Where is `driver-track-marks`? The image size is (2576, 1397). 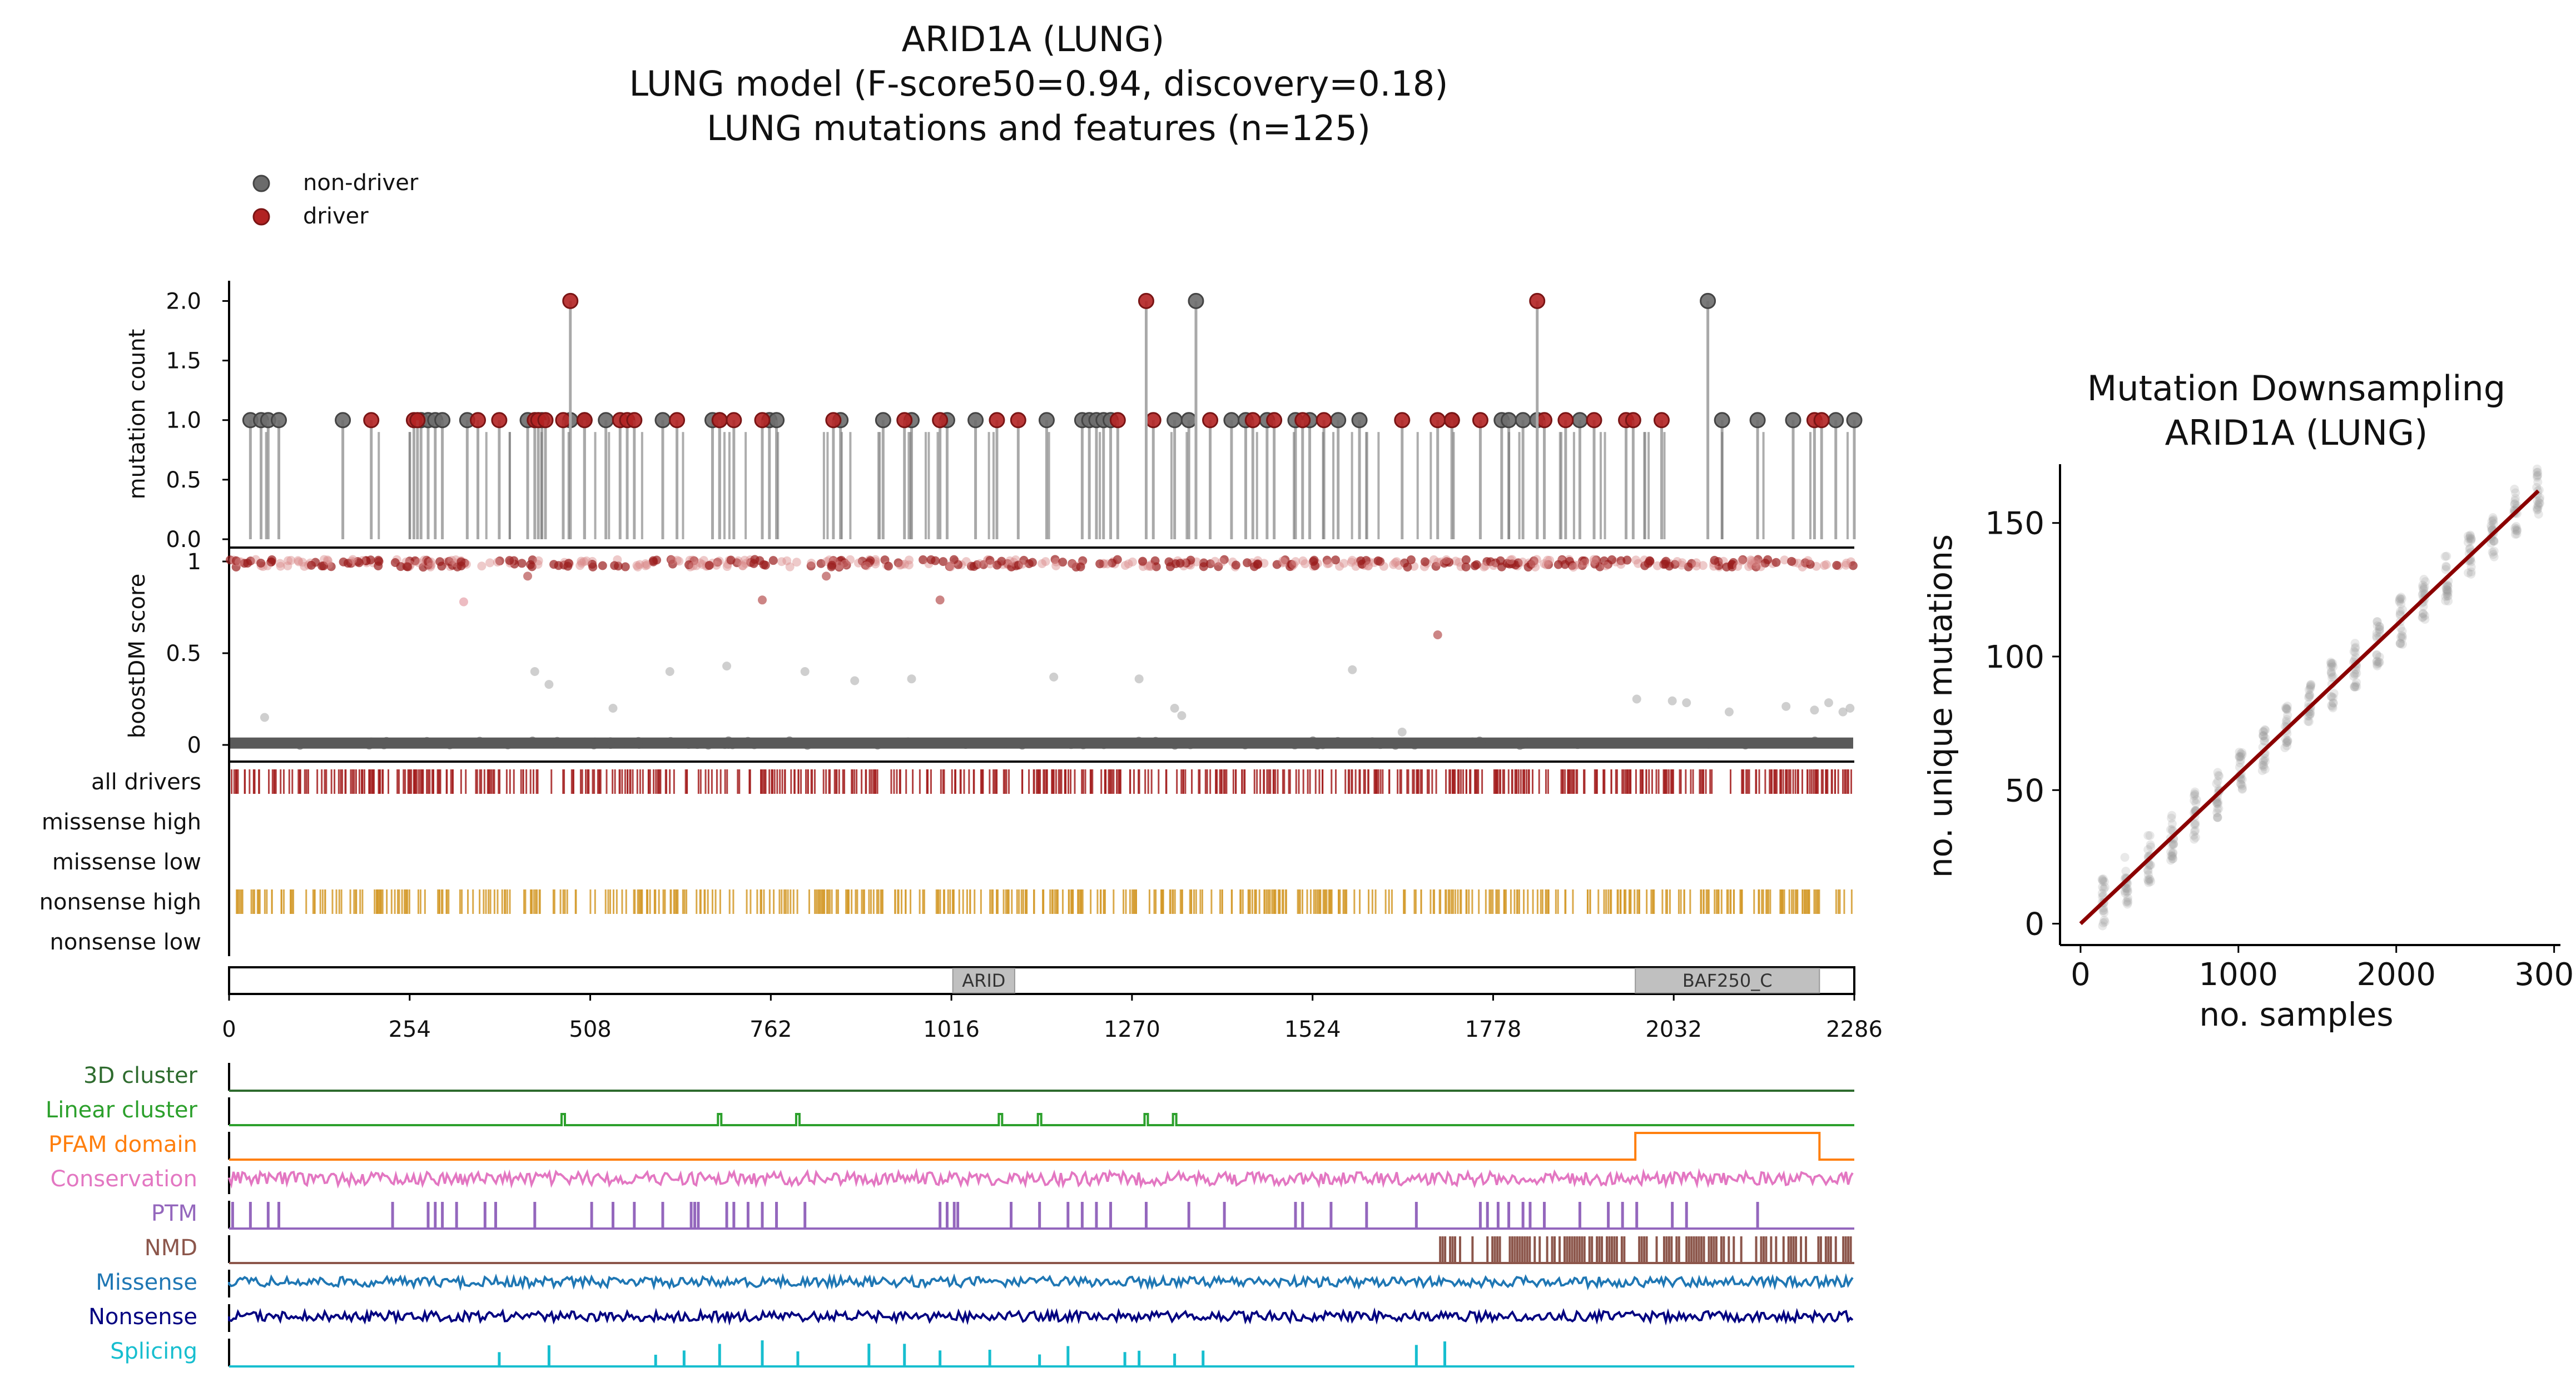 driver-track-marks is located at coordinates (1042, 841).